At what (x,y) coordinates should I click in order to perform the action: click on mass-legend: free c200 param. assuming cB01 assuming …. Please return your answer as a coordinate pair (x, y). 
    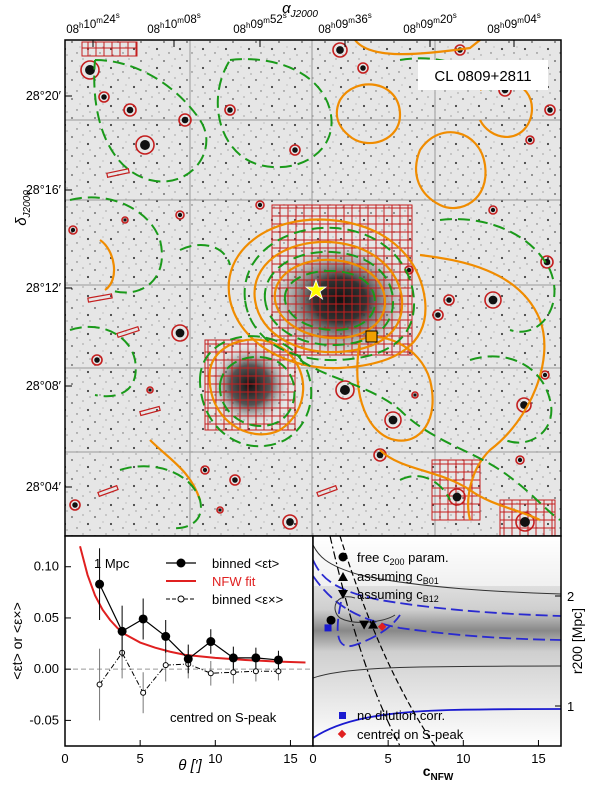
    Looking at the image, I should click on (400, 646).